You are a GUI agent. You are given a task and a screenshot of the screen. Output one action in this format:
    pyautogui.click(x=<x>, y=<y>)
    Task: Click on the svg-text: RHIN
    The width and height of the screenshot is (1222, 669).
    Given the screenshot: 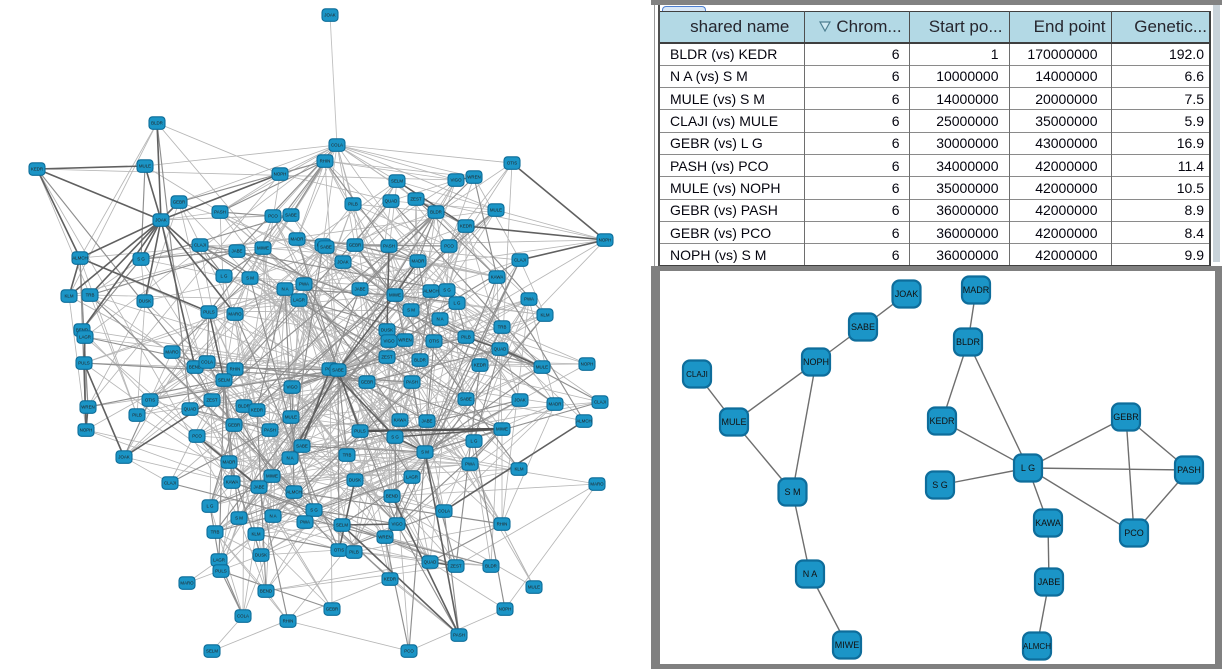 What is the action you would take?
    pyautogui.click(x=325, y=161)
    